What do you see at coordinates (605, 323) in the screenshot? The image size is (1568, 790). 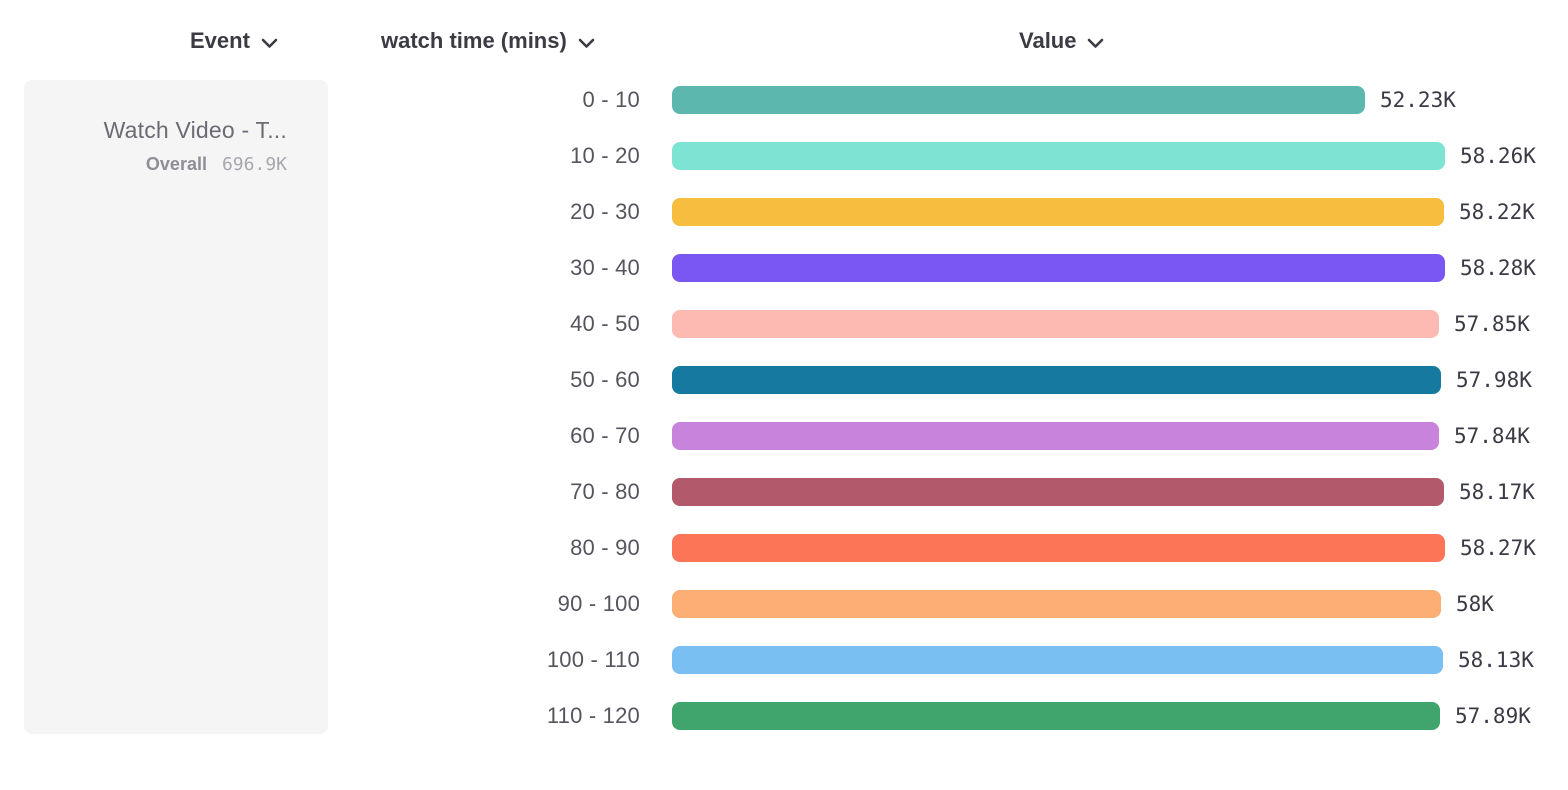 I see `category-label: 40 - 50` at bounding box center [605, 323].